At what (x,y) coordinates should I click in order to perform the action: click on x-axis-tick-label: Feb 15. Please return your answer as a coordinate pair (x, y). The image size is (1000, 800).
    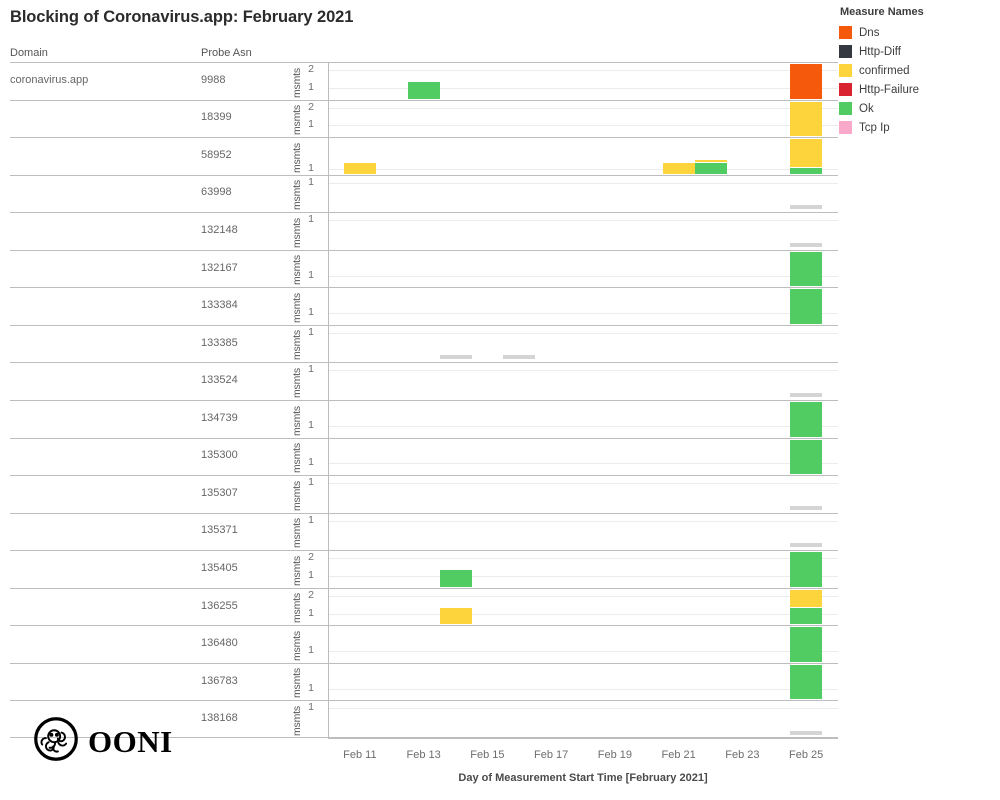
    Looking at the image, I should click on (487, 755).